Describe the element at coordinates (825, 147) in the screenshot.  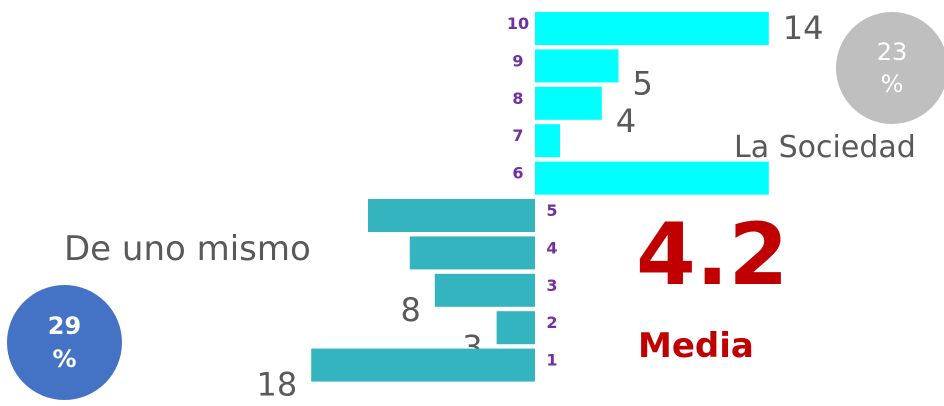
I see `group-label-la-sociedad: La Sociedad` at that location.